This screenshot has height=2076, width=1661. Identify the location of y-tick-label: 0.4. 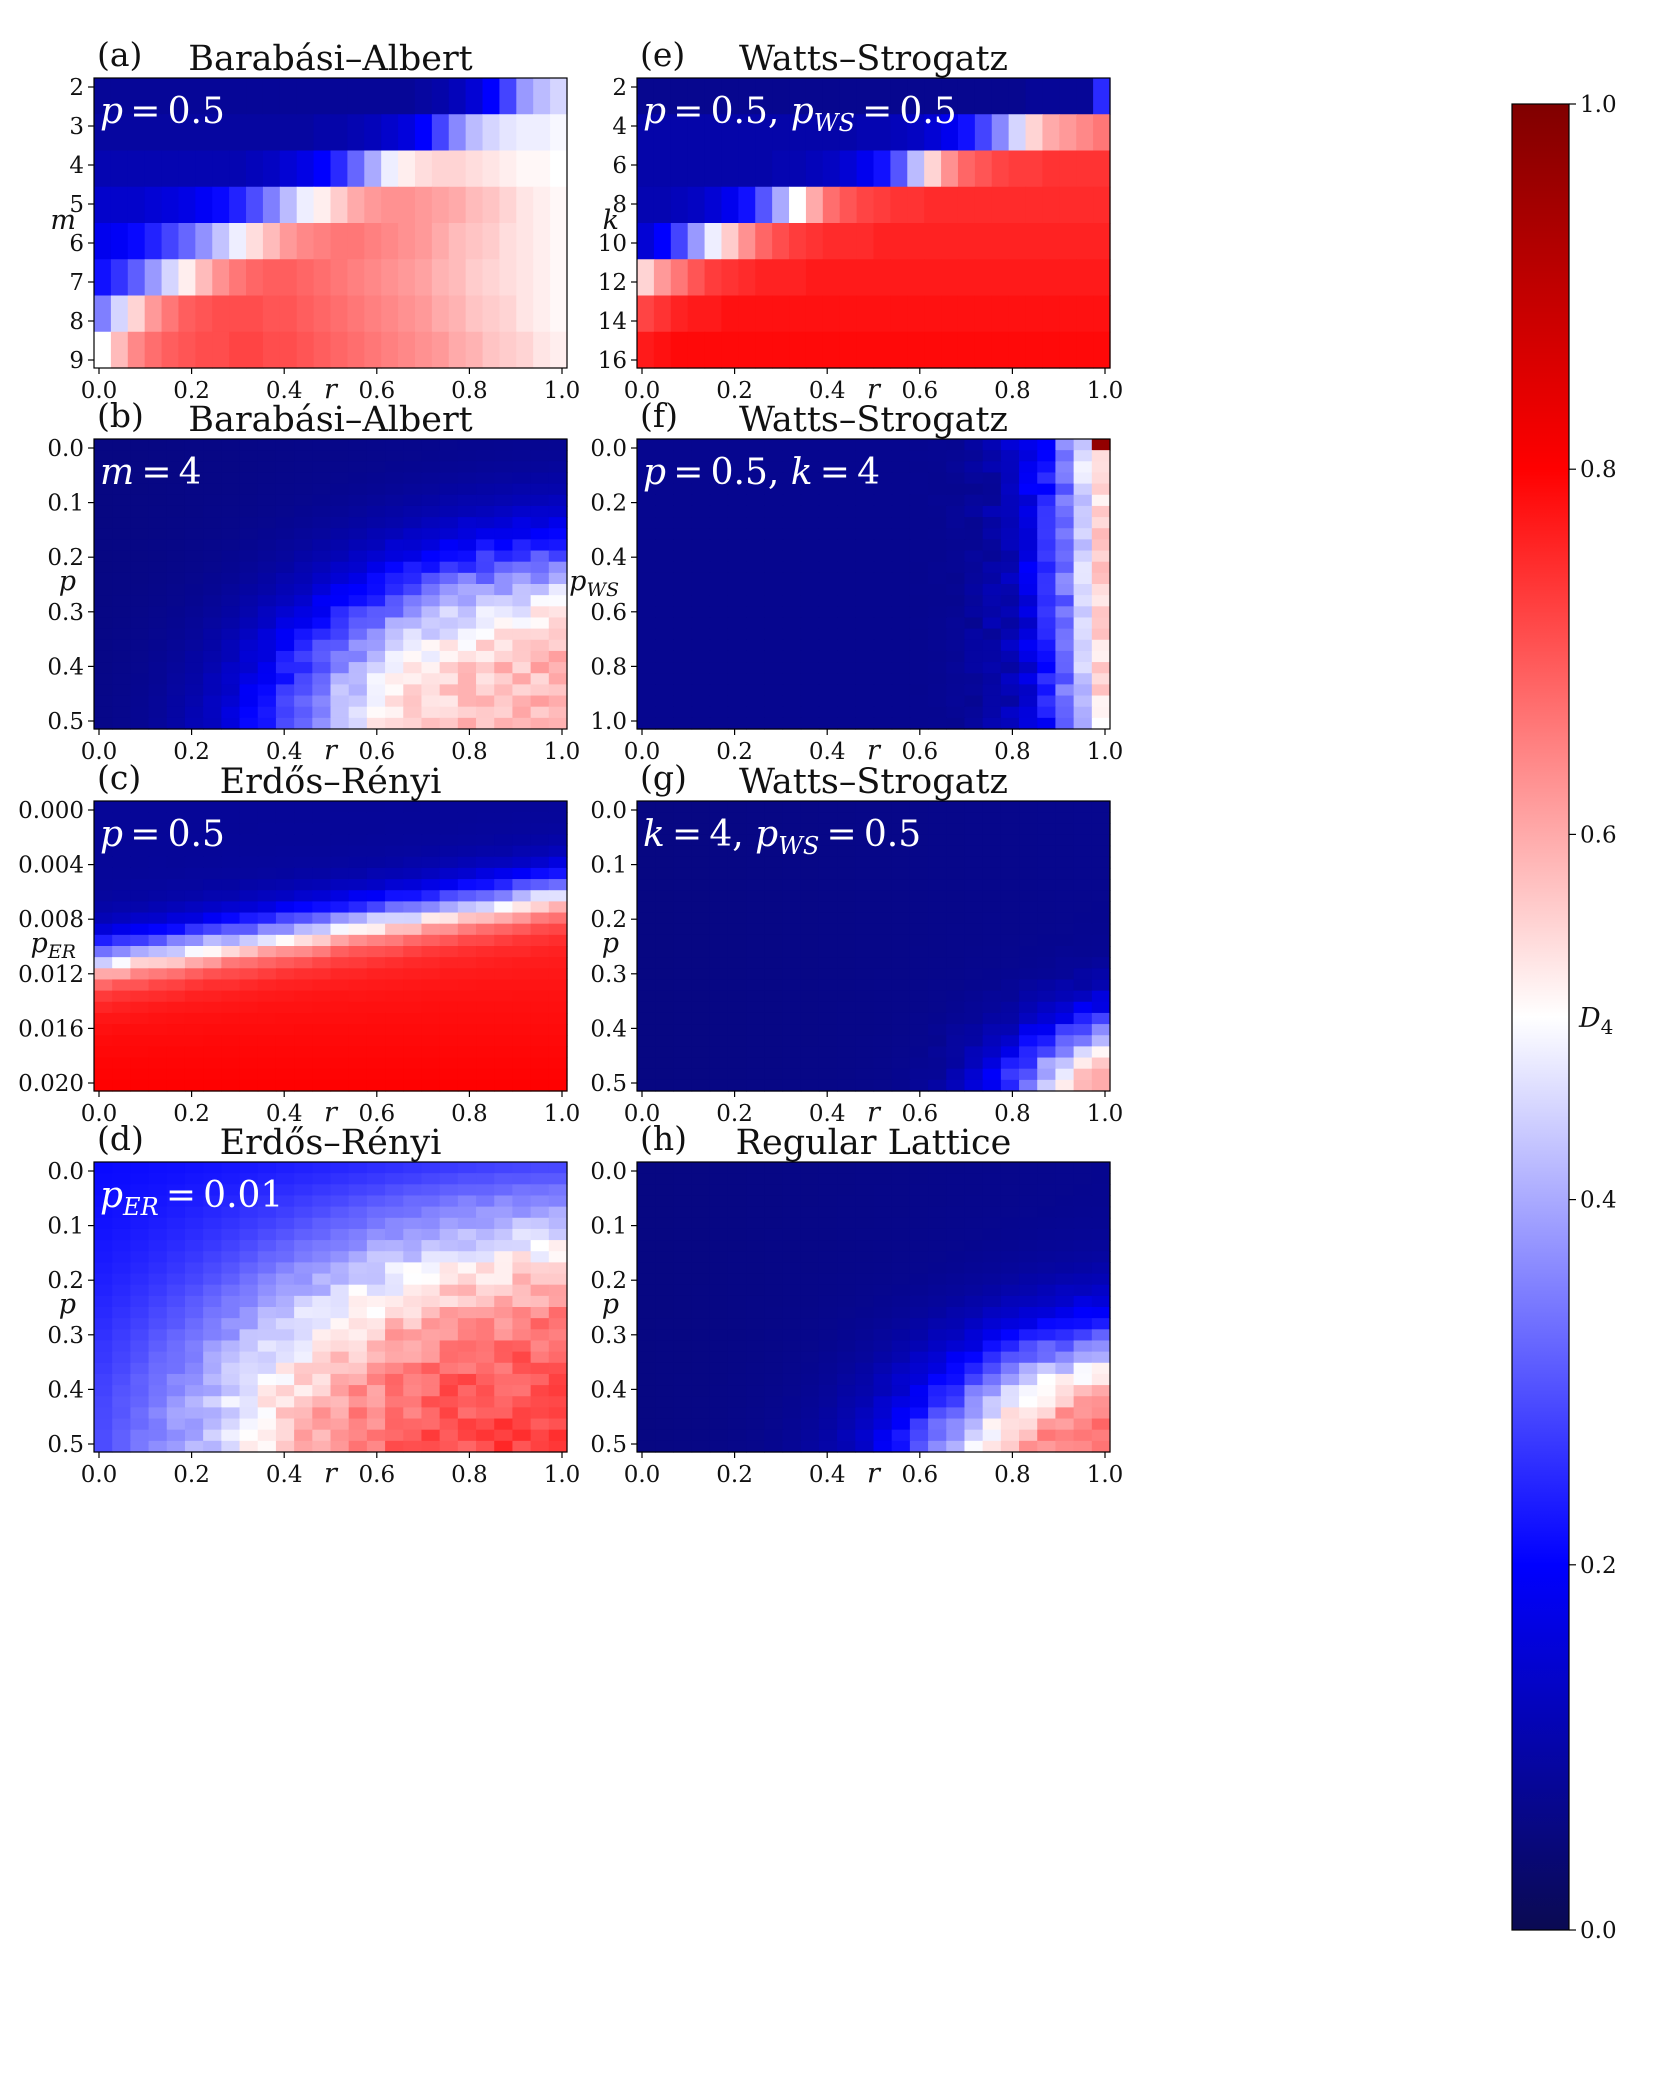
(65, 667).